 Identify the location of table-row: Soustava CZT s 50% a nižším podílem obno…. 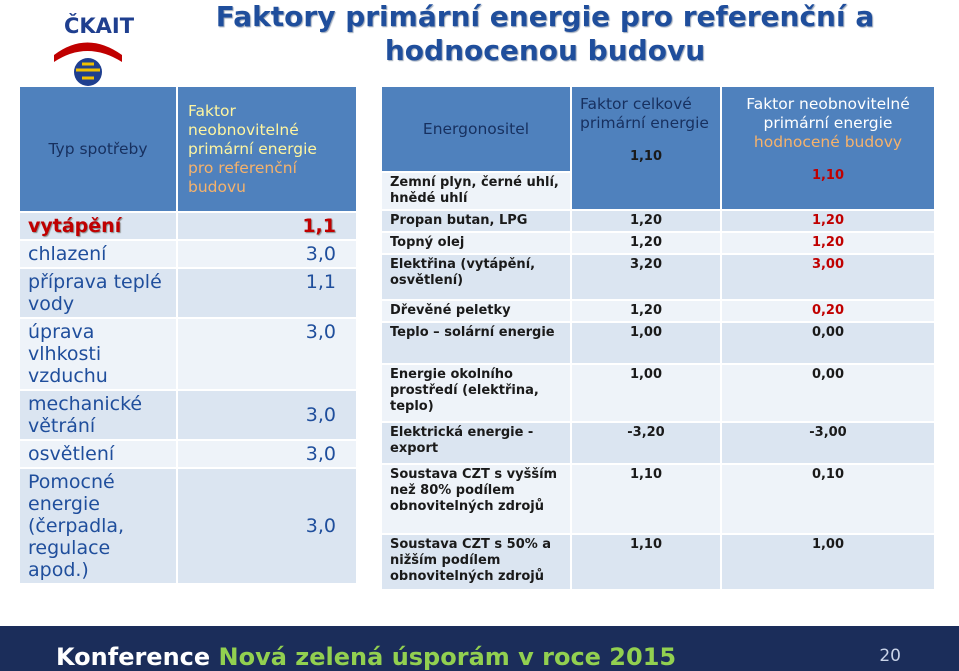
(658, 562).